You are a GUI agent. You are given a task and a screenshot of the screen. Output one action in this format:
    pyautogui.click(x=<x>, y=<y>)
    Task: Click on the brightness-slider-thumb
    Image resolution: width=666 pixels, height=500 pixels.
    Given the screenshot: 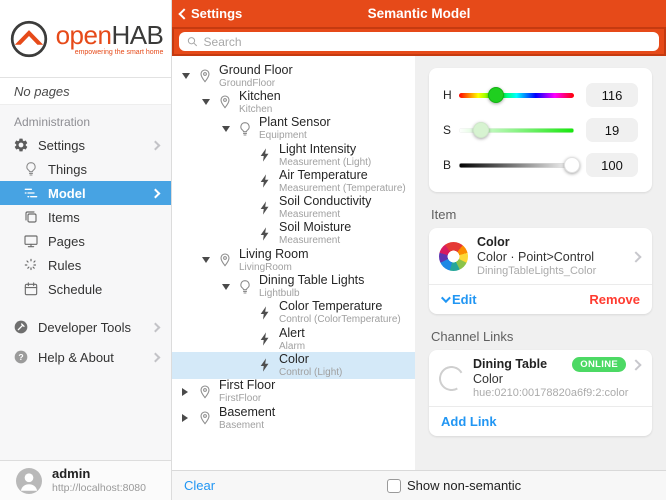 What is the action you would take?
    pyautogui.click(x=571, y=165)
    